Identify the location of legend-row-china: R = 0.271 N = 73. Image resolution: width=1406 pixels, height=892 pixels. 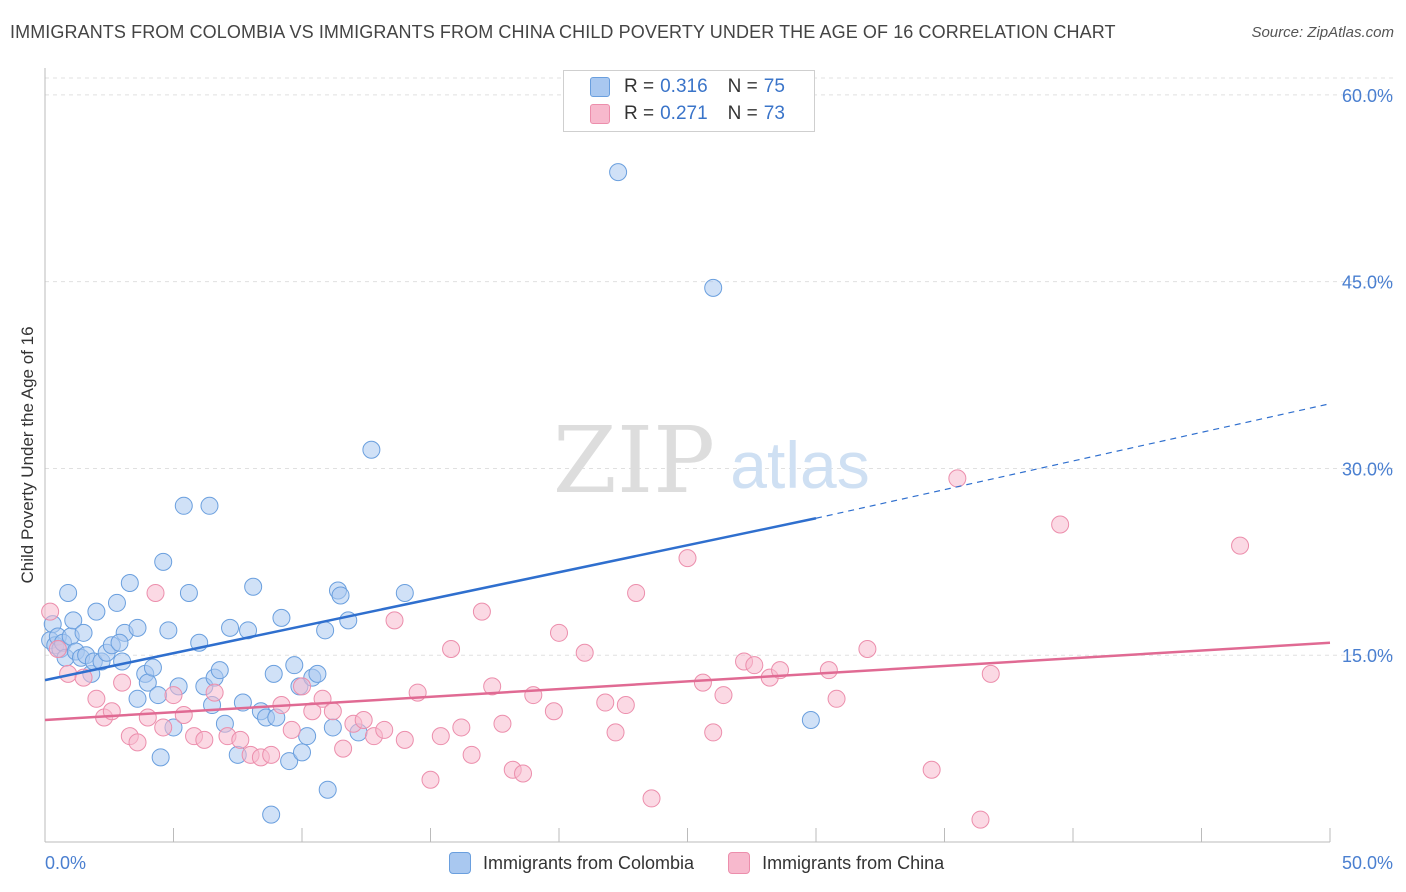
(687, 114).